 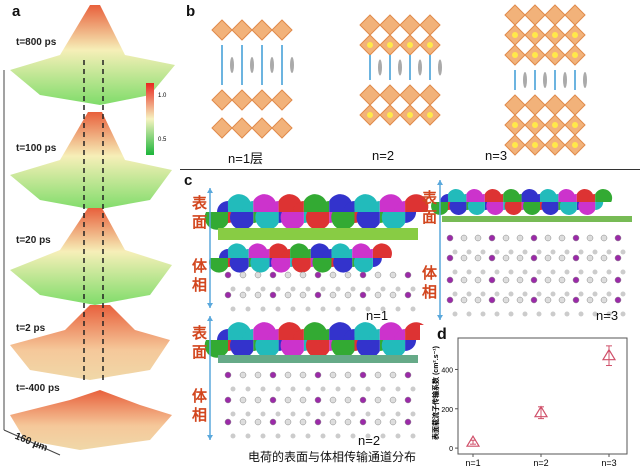 What do you see at coordinates (90, 342) in the screenshot?
I see `surface-2ps` at bounding box center [90, 342].